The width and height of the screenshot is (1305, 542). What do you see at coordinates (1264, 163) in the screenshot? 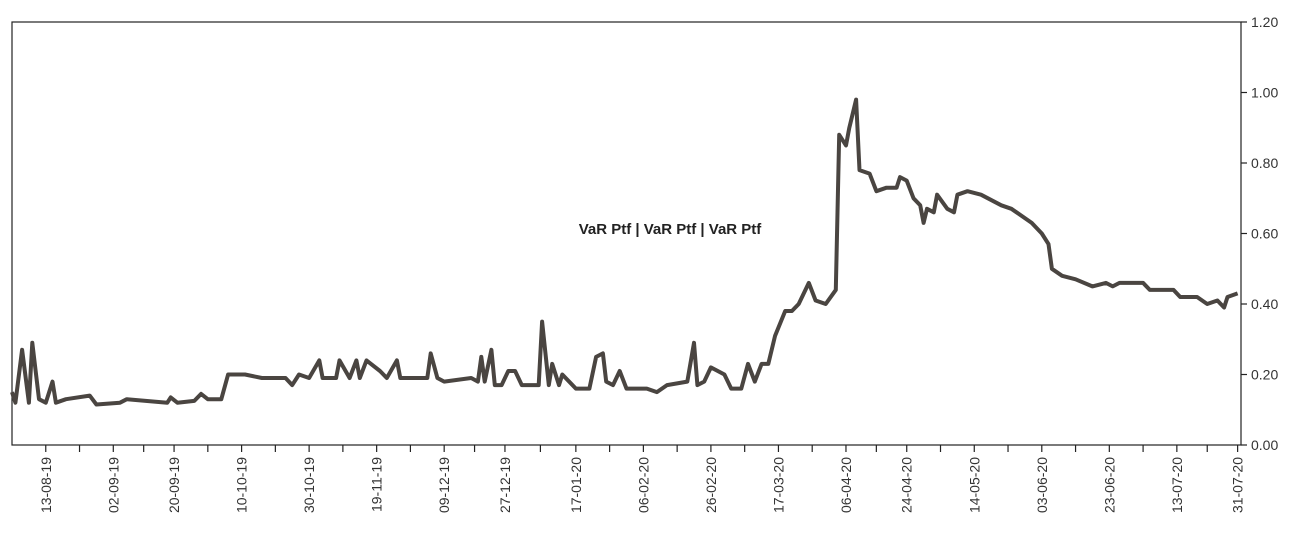
I see `y-tick-label: 0.80` at bounding box center [1264, 163].